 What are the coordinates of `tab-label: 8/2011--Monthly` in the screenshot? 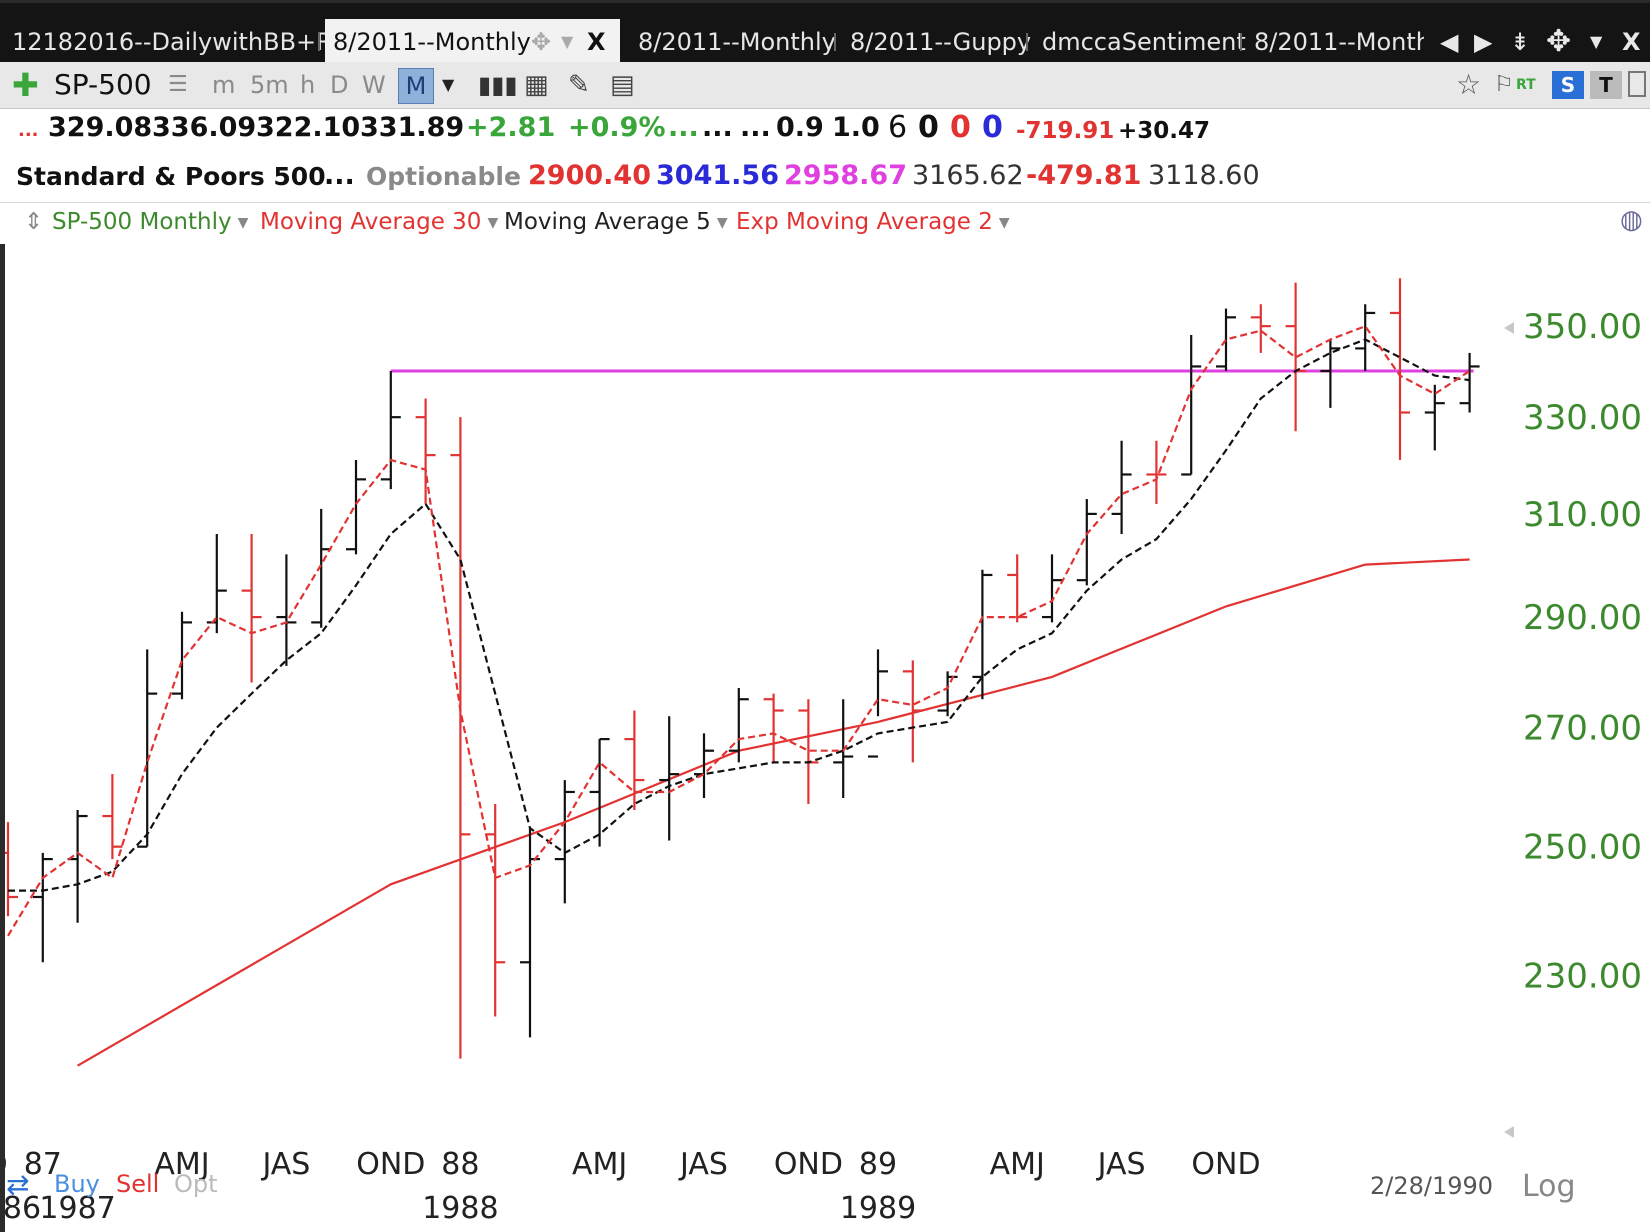 It's located at (737, 42).